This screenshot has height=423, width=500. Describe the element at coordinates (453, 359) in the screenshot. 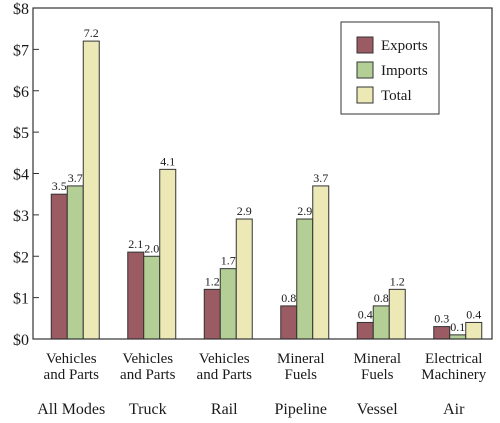

I see `category-label: Electrical` at that location.